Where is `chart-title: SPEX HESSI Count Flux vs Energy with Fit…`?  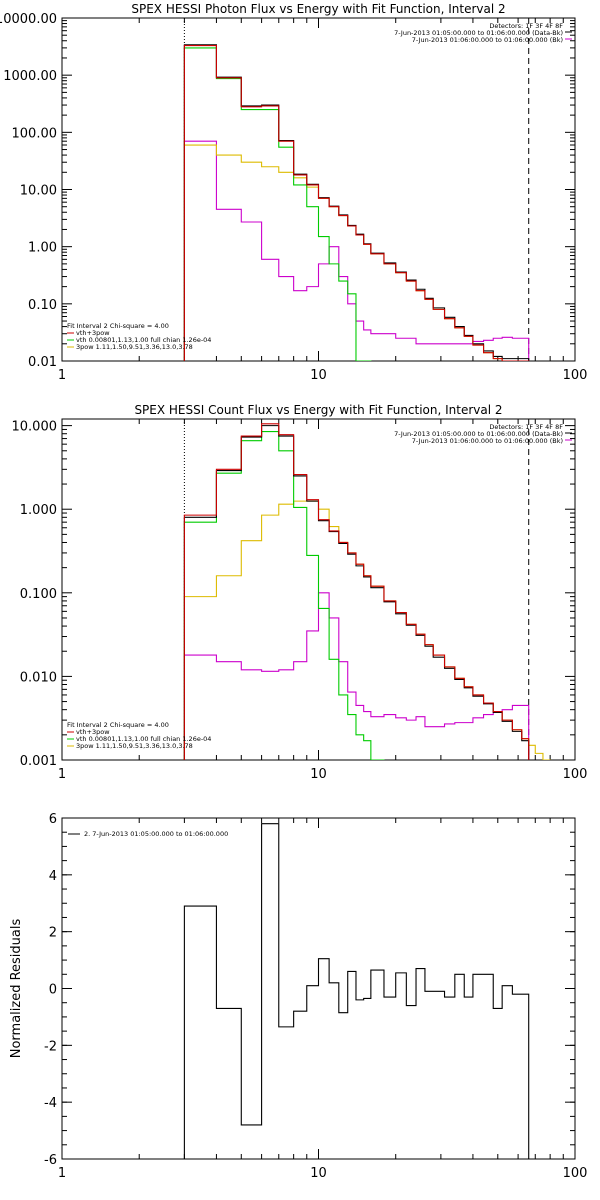
chart-title: SPEX HESSI Count Flux vs Energy with Fit… is located at coordinates (318, 410).